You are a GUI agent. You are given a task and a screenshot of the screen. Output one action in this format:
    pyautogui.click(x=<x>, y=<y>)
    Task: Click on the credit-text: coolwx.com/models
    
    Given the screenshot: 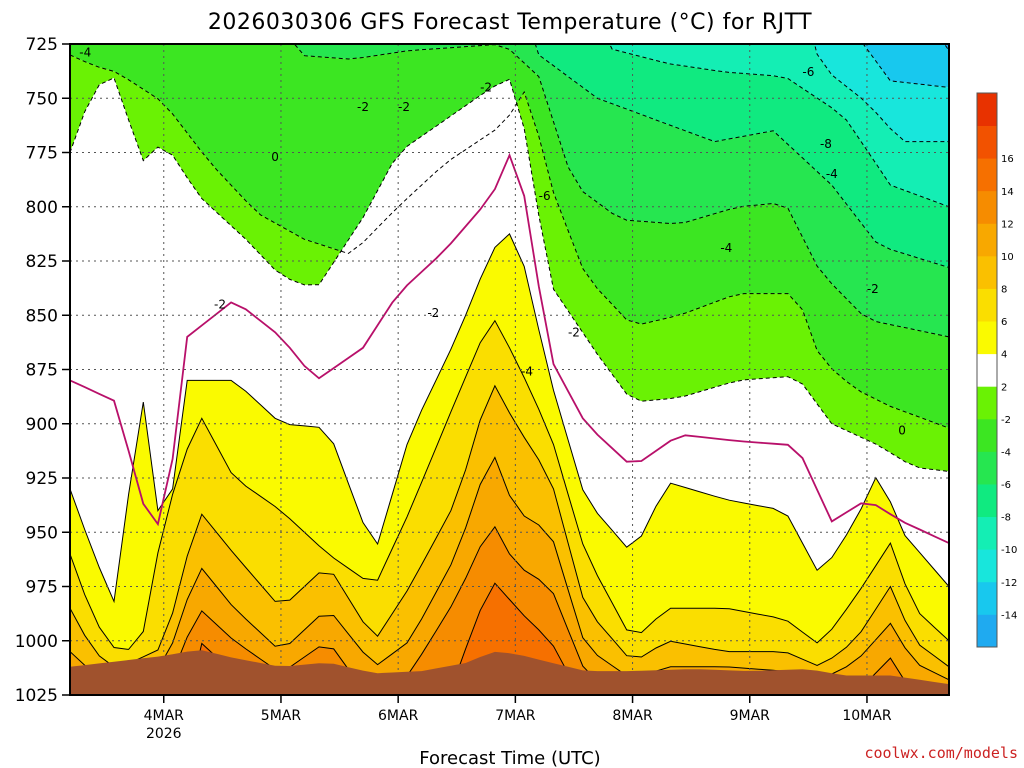 What is the action you would take?
    pyautogui.click(x=941, y=753)
    